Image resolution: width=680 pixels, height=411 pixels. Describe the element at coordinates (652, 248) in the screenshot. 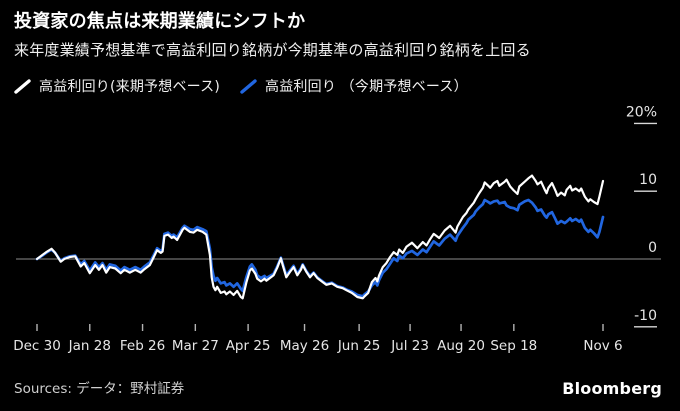

I see `y-axis-label: 0` at that location.